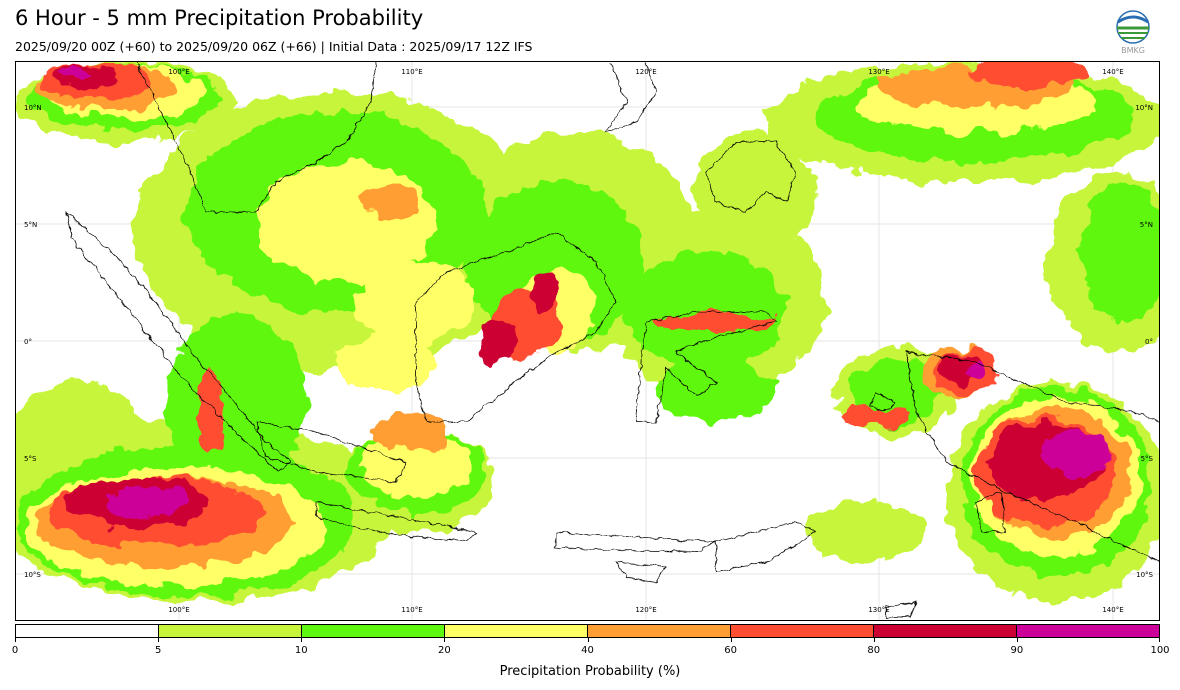 The image size is (1180, 690). What do you see at coordinates (1147, 459) in the screenshot?
I see `lat-label-right: 5°S` at bounding box center [1147, 459].